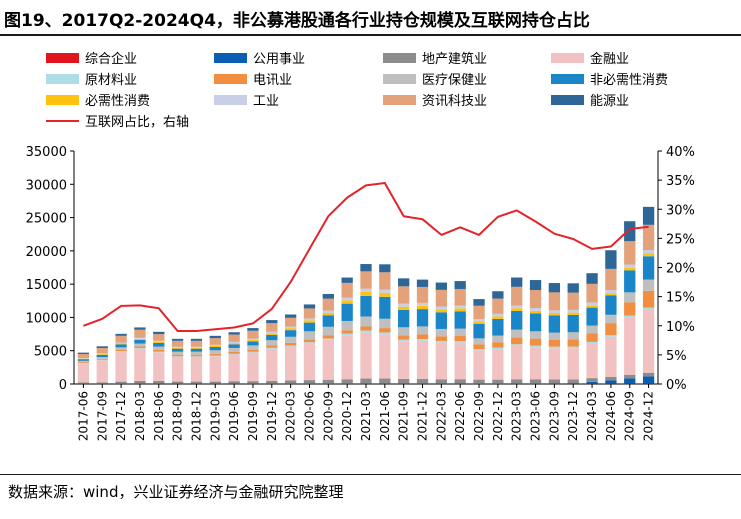 This screenshot has width=741, height=519. What do you see at coordinates (159, 416) in the screenshot?
I see `x-tick-label: 2018-06` at bounding box center [159, 416].